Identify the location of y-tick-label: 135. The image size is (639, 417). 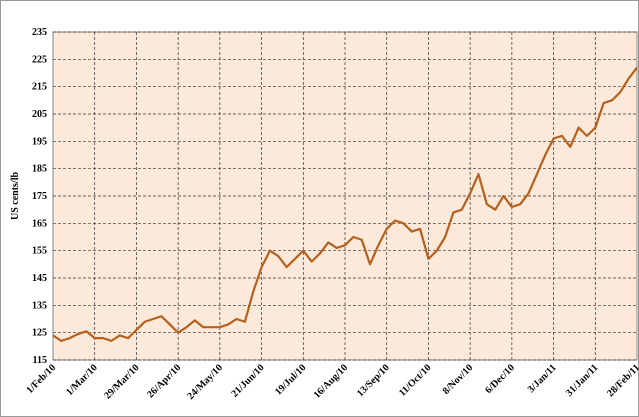
(39, 305).